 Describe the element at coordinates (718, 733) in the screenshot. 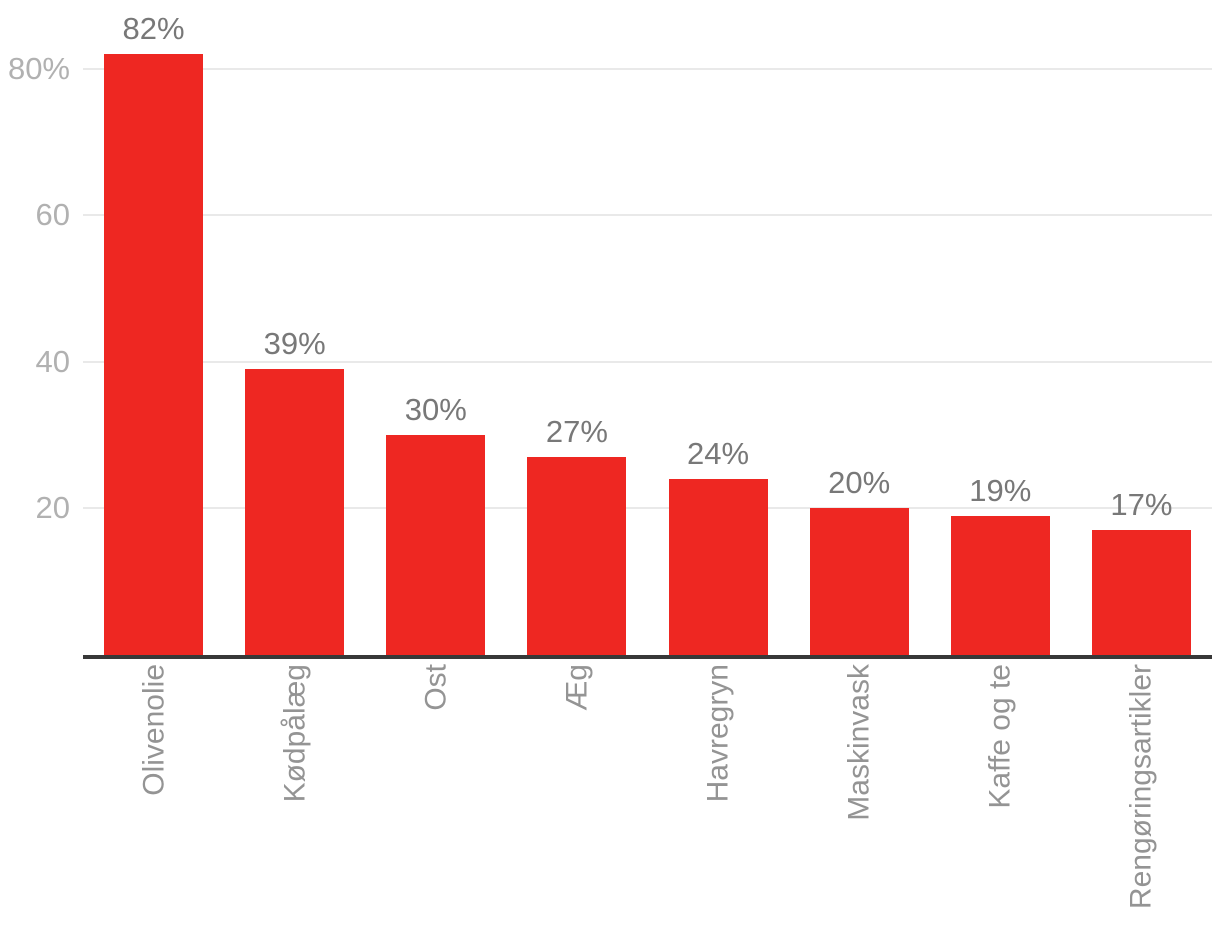

I see `x-axis-category-label: Havregryn` at that location.